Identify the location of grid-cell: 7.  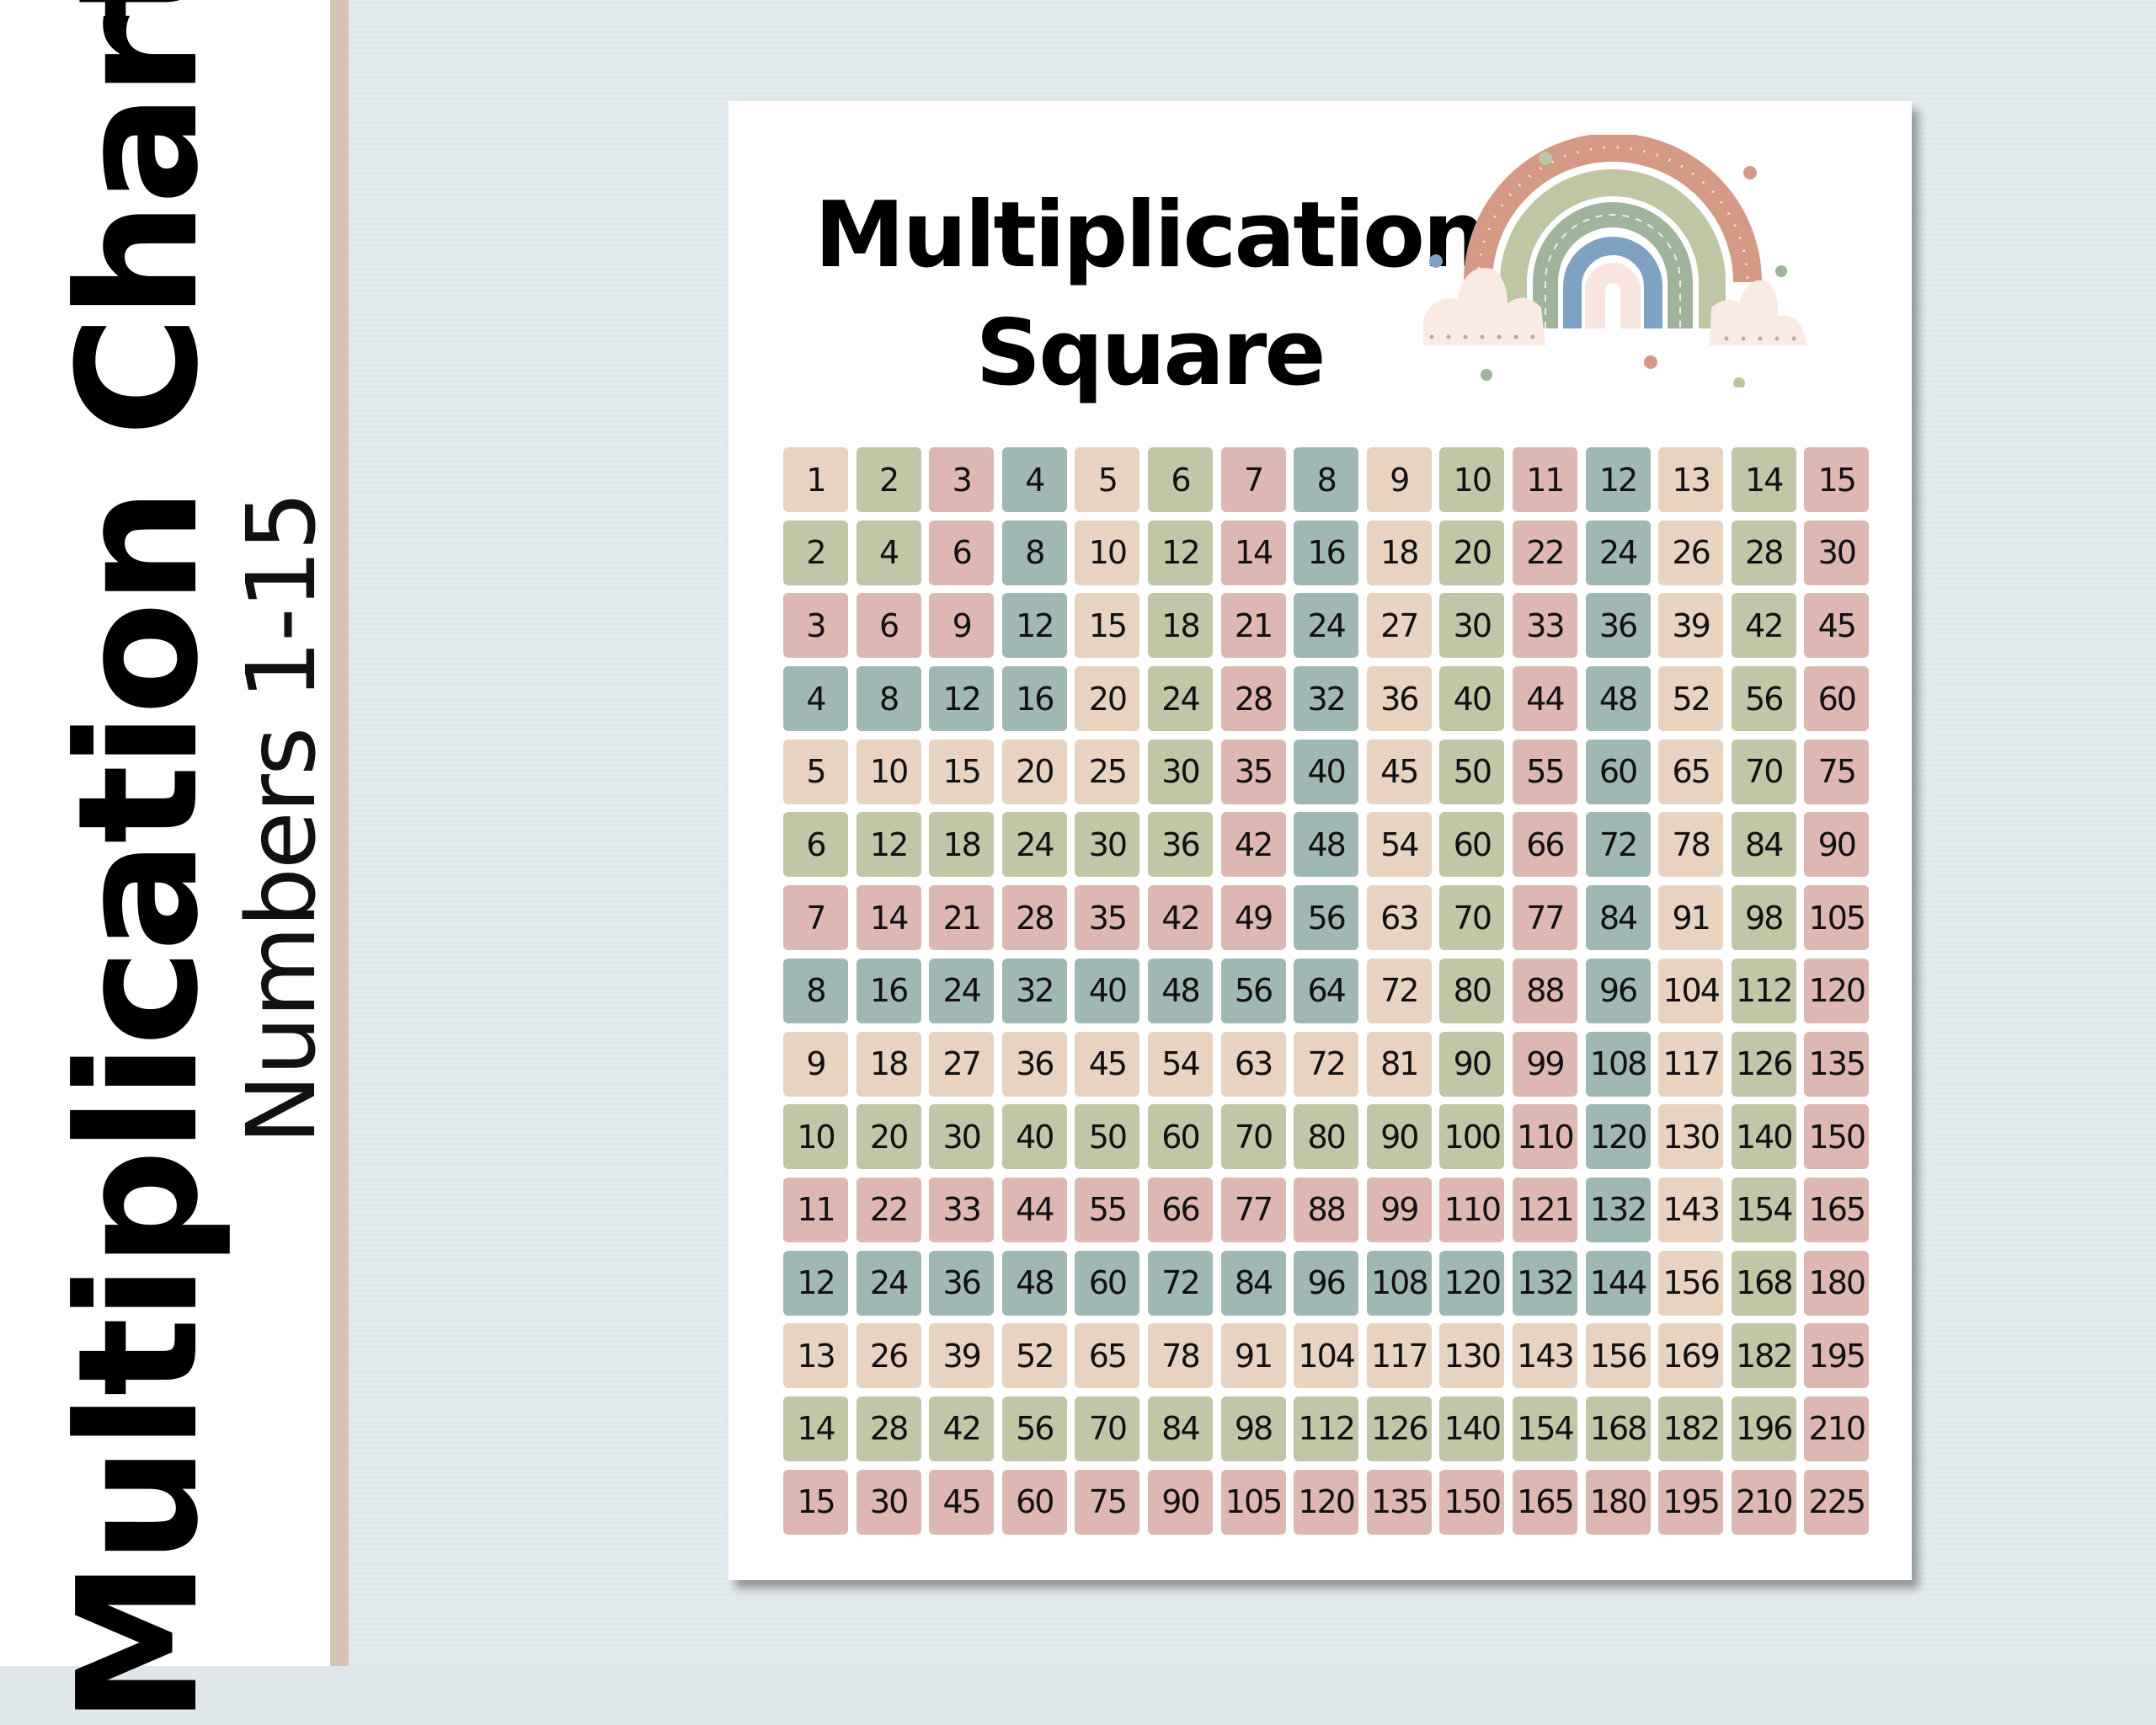
(1253, 479).